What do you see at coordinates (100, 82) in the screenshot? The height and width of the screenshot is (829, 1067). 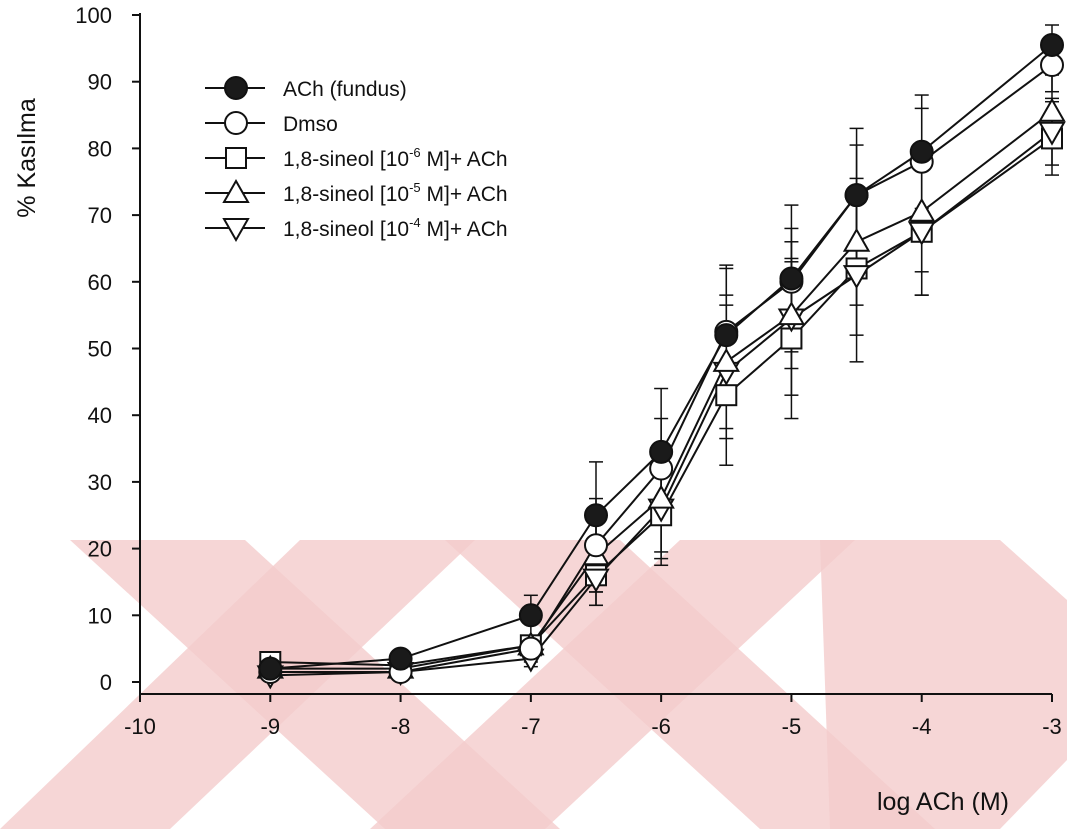 I see `y-tick-label: 90` at bounding box center [100, 82].